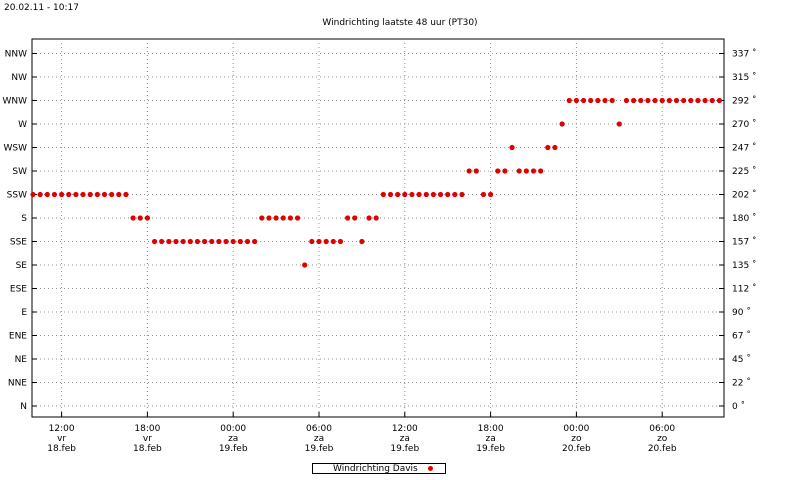 This screenshot has width=800, height=480. What do you see at coordinates (744, 101) in the screenshot?
I see `y-tick-label-right: 292 ˚` at bounding box center [744, 101].